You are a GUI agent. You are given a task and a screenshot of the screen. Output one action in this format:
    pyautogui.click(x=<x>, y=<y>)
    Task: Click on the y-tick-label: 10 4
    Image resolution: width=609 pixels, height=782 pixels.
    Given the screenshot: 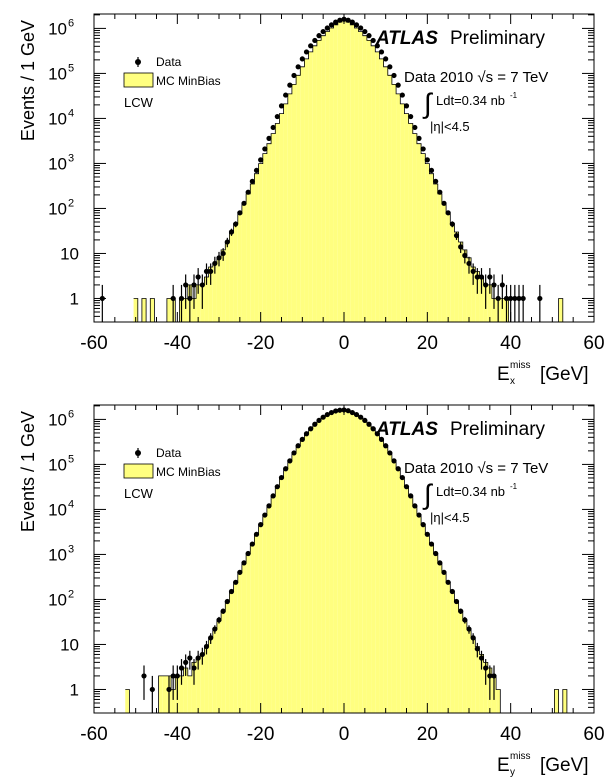 What is the action you would take?
    pyautogui.click(x=61, y=117)
    